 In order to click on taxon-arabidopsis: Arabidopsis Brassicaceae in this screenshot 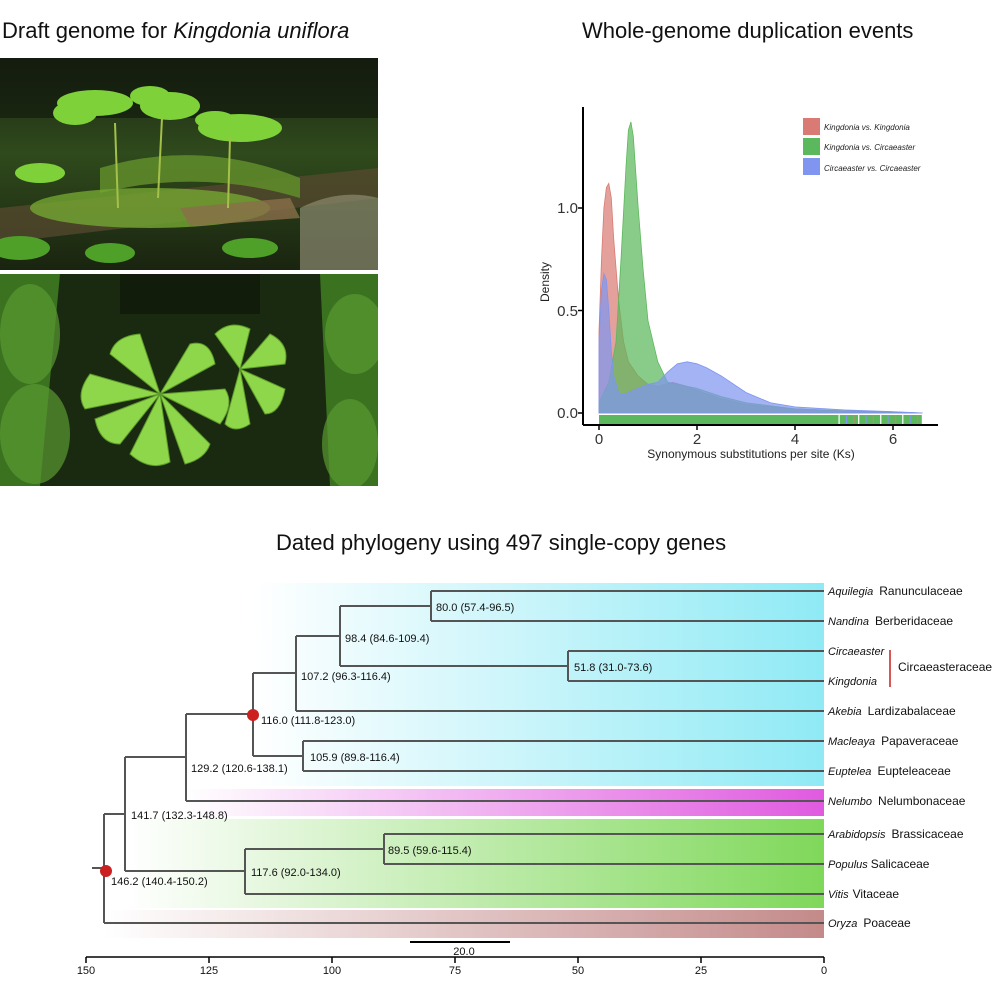, I will do `click(895, 834)`.